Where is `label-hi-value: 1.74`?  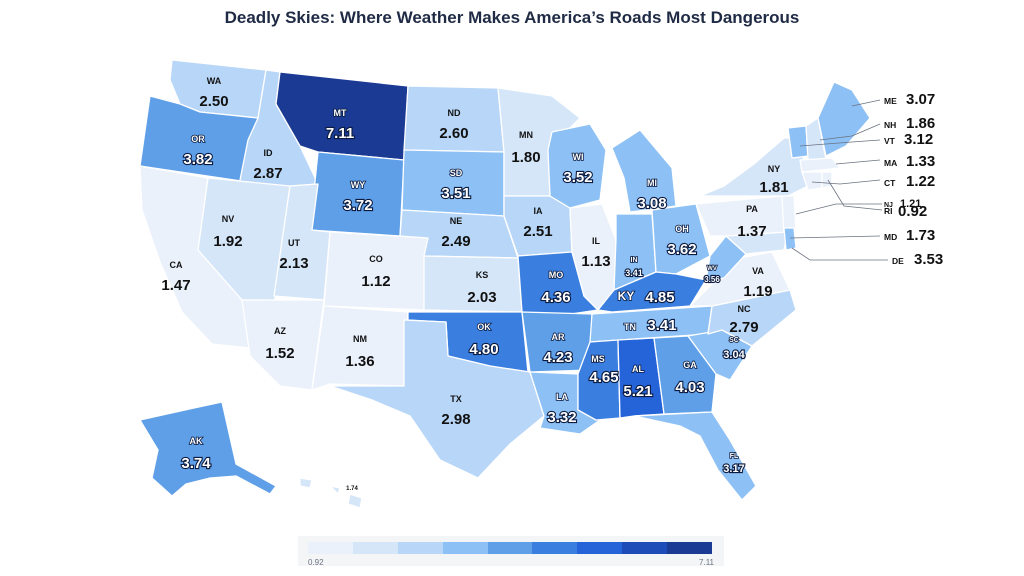 label-hi-value: 1.74 is located at coordinates (352, 489).